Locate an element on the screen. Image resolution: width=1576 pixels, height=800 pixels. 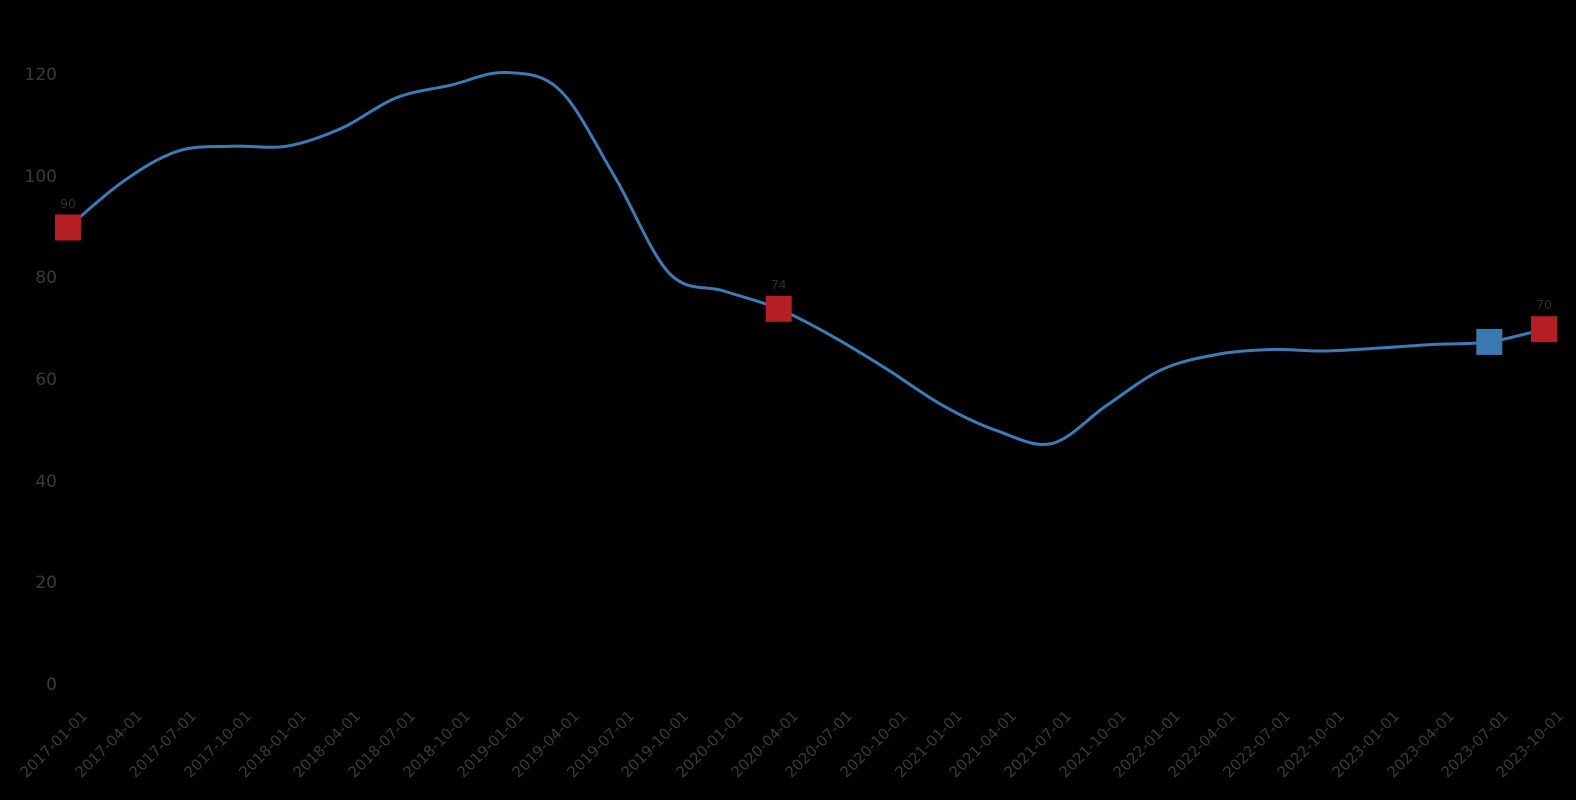
y-tick-label: 100 is located at coordinates (40, 176).